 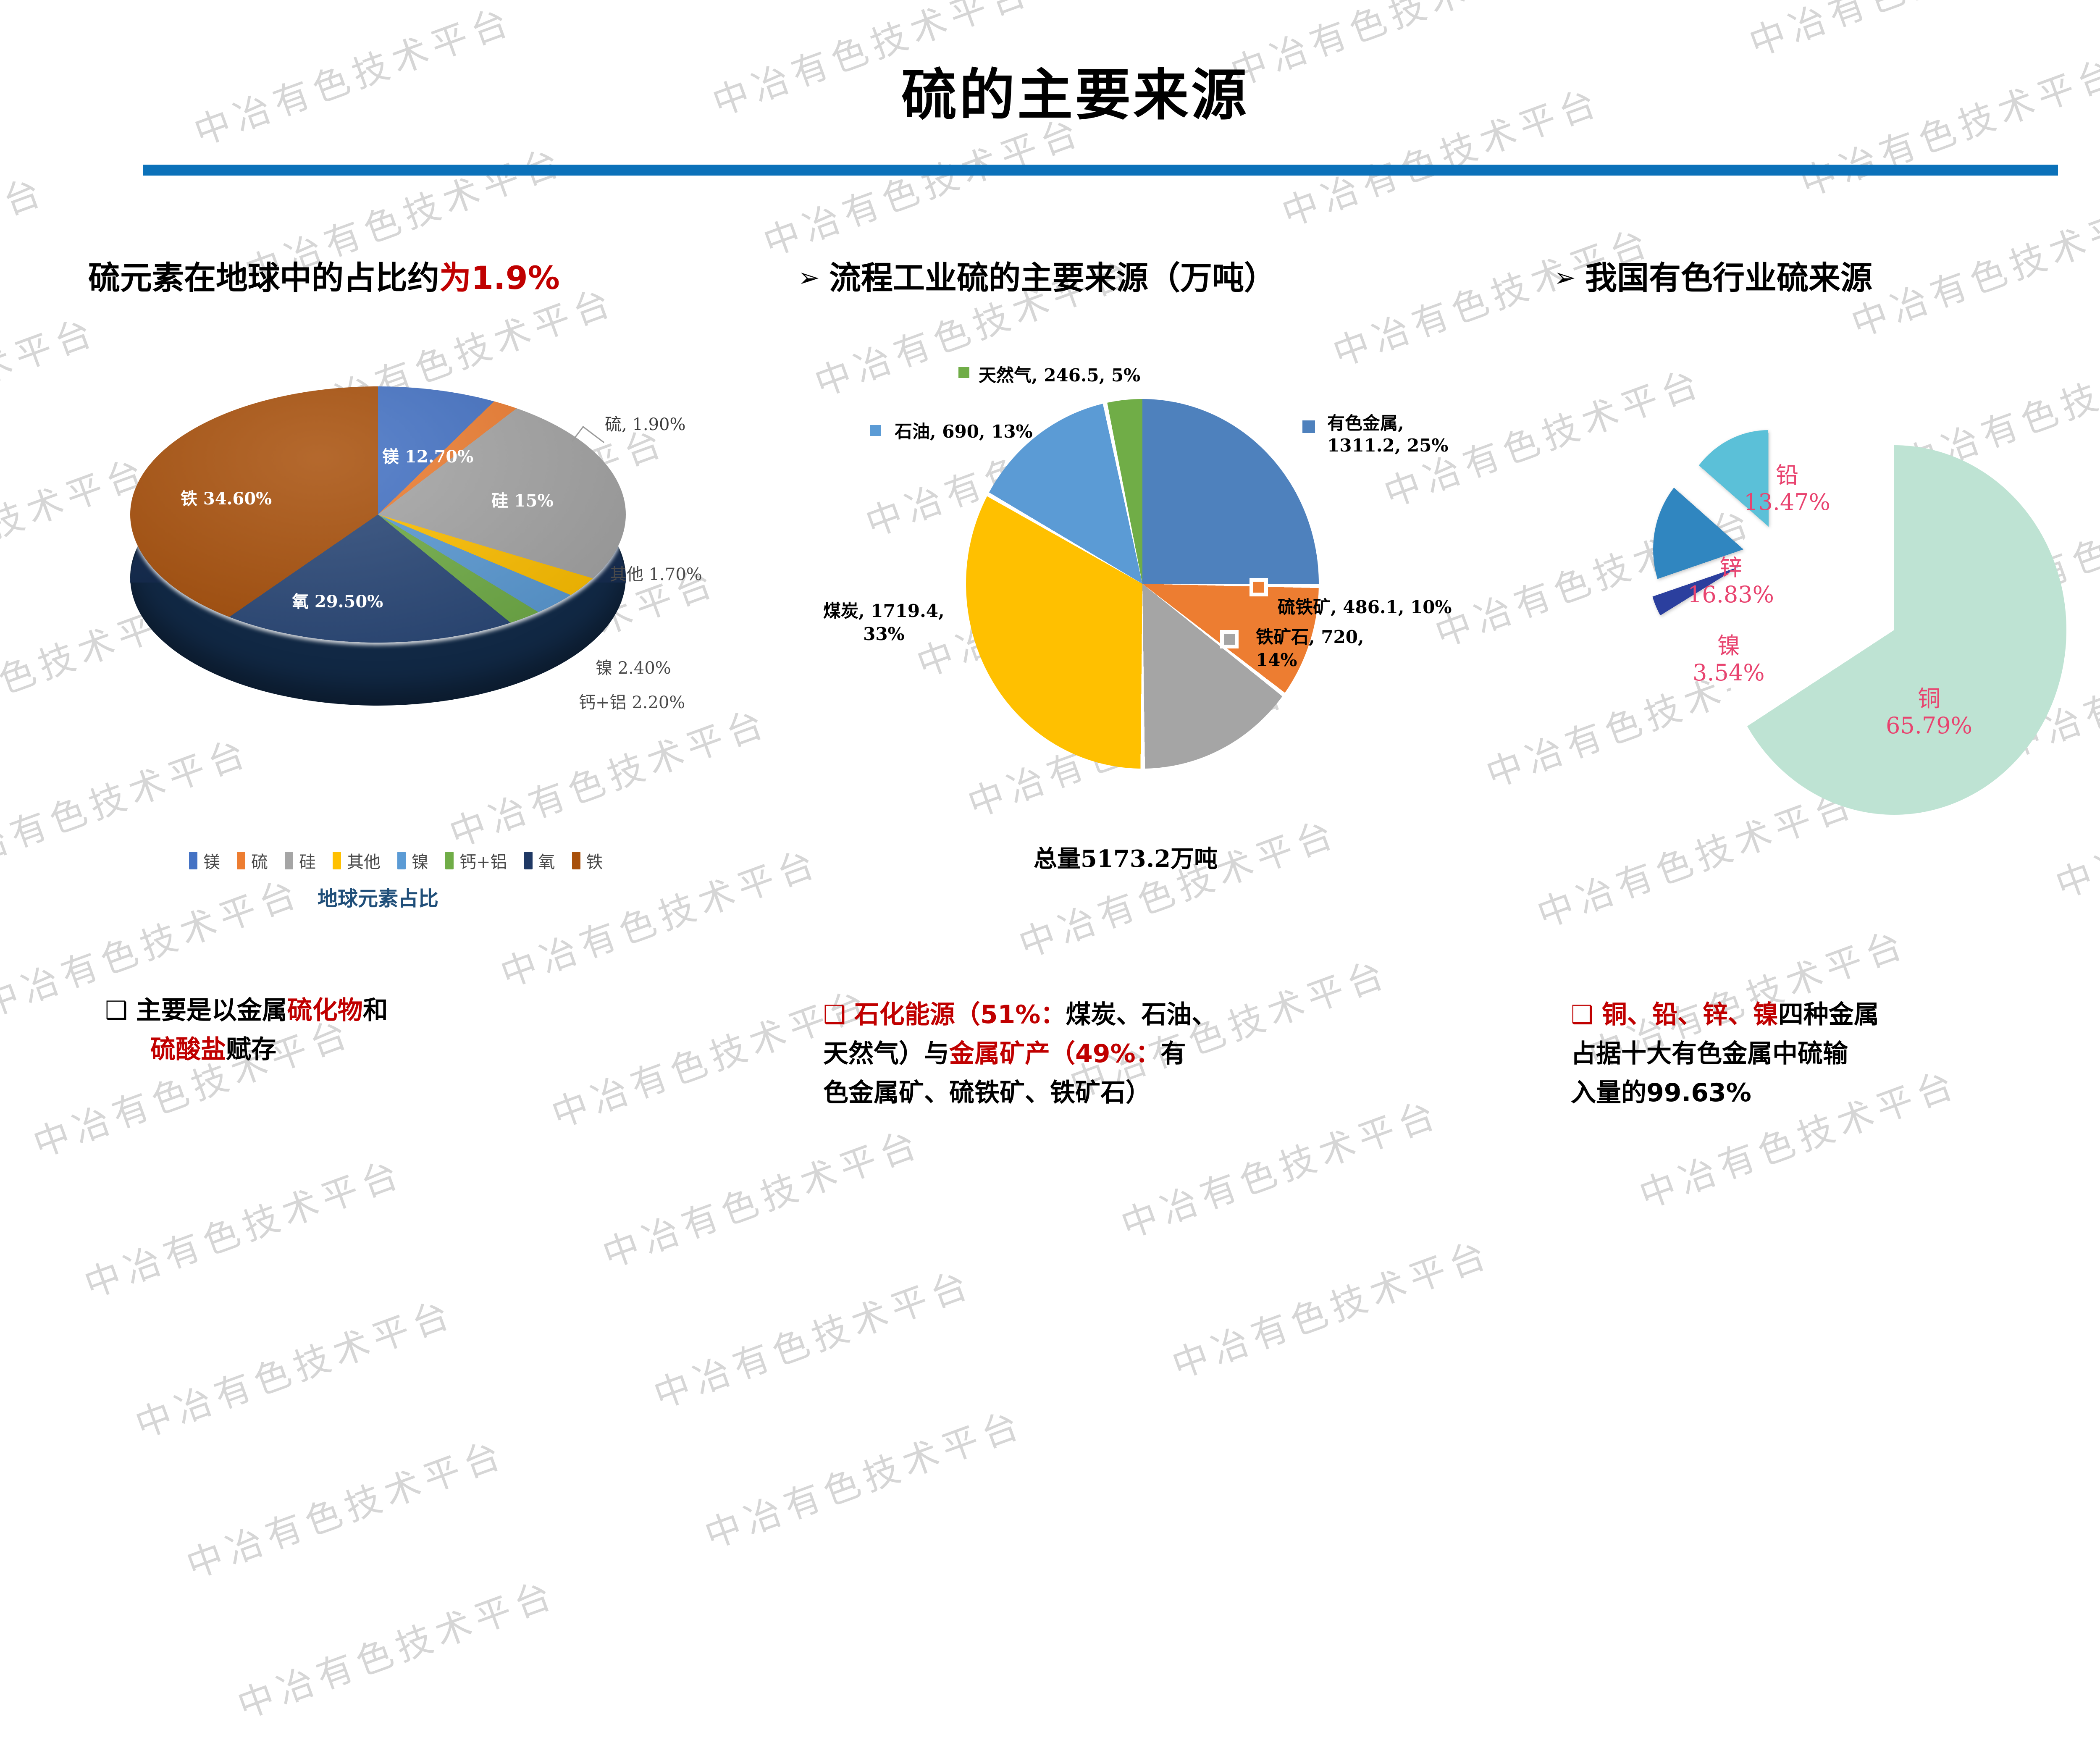 I want to click on label-nonferrous-line1: 有色金属,, so click(x=1365, y=423).